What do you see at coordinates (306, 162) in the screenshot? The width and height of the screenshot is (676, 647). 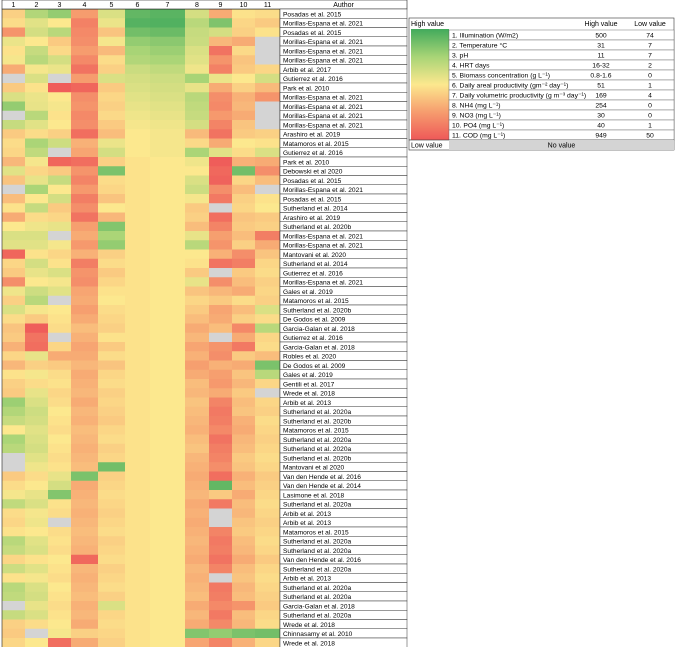 I see `author-label: Park et al. 2010` at bounding box center [306, 162].